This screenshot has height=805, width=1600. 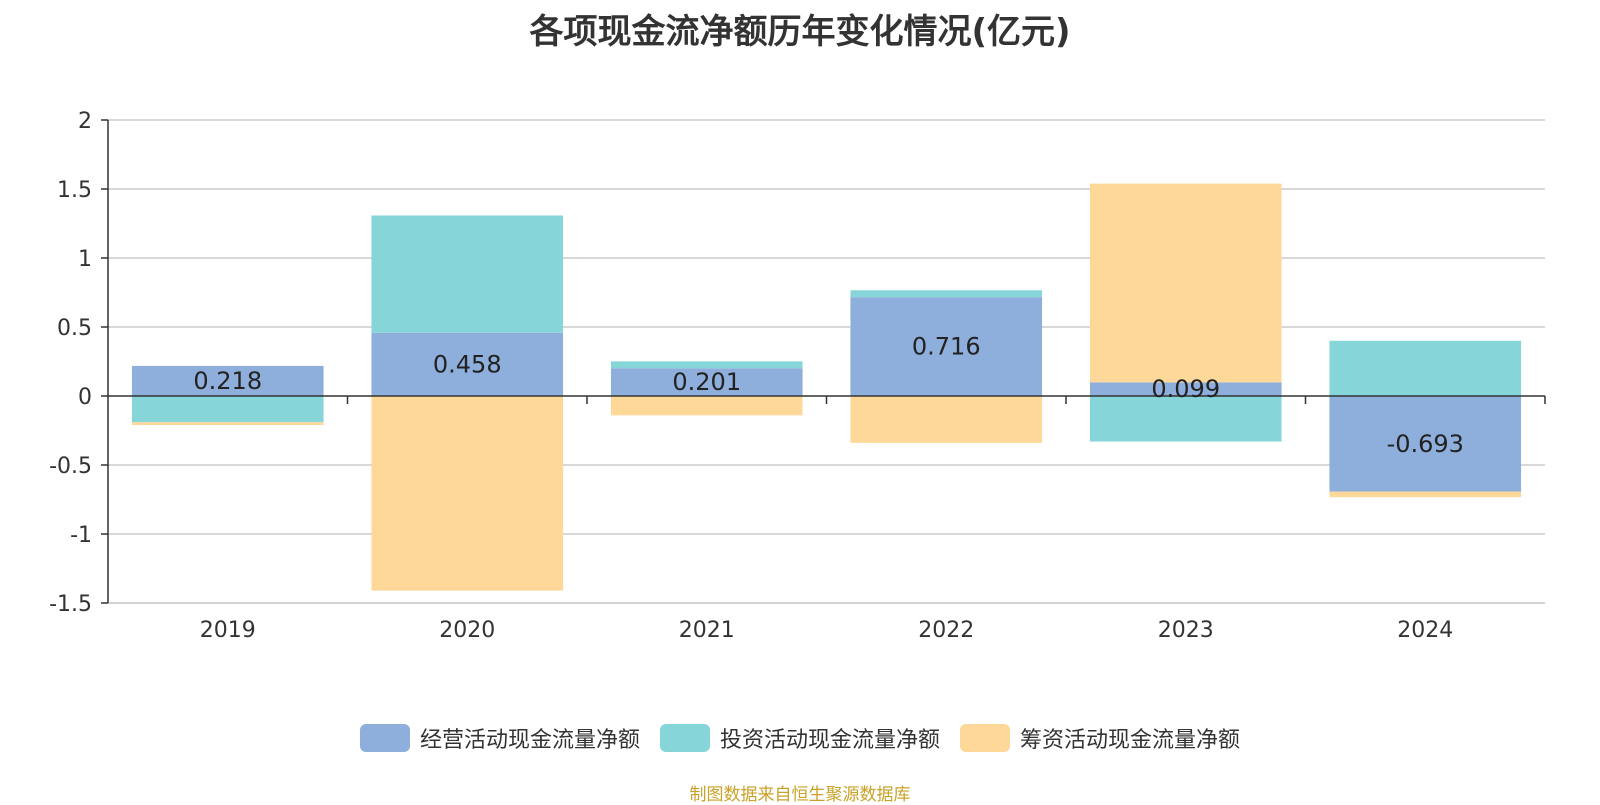 I want to click on data-label-2024: -0.693, so click(x=1425, y=444).